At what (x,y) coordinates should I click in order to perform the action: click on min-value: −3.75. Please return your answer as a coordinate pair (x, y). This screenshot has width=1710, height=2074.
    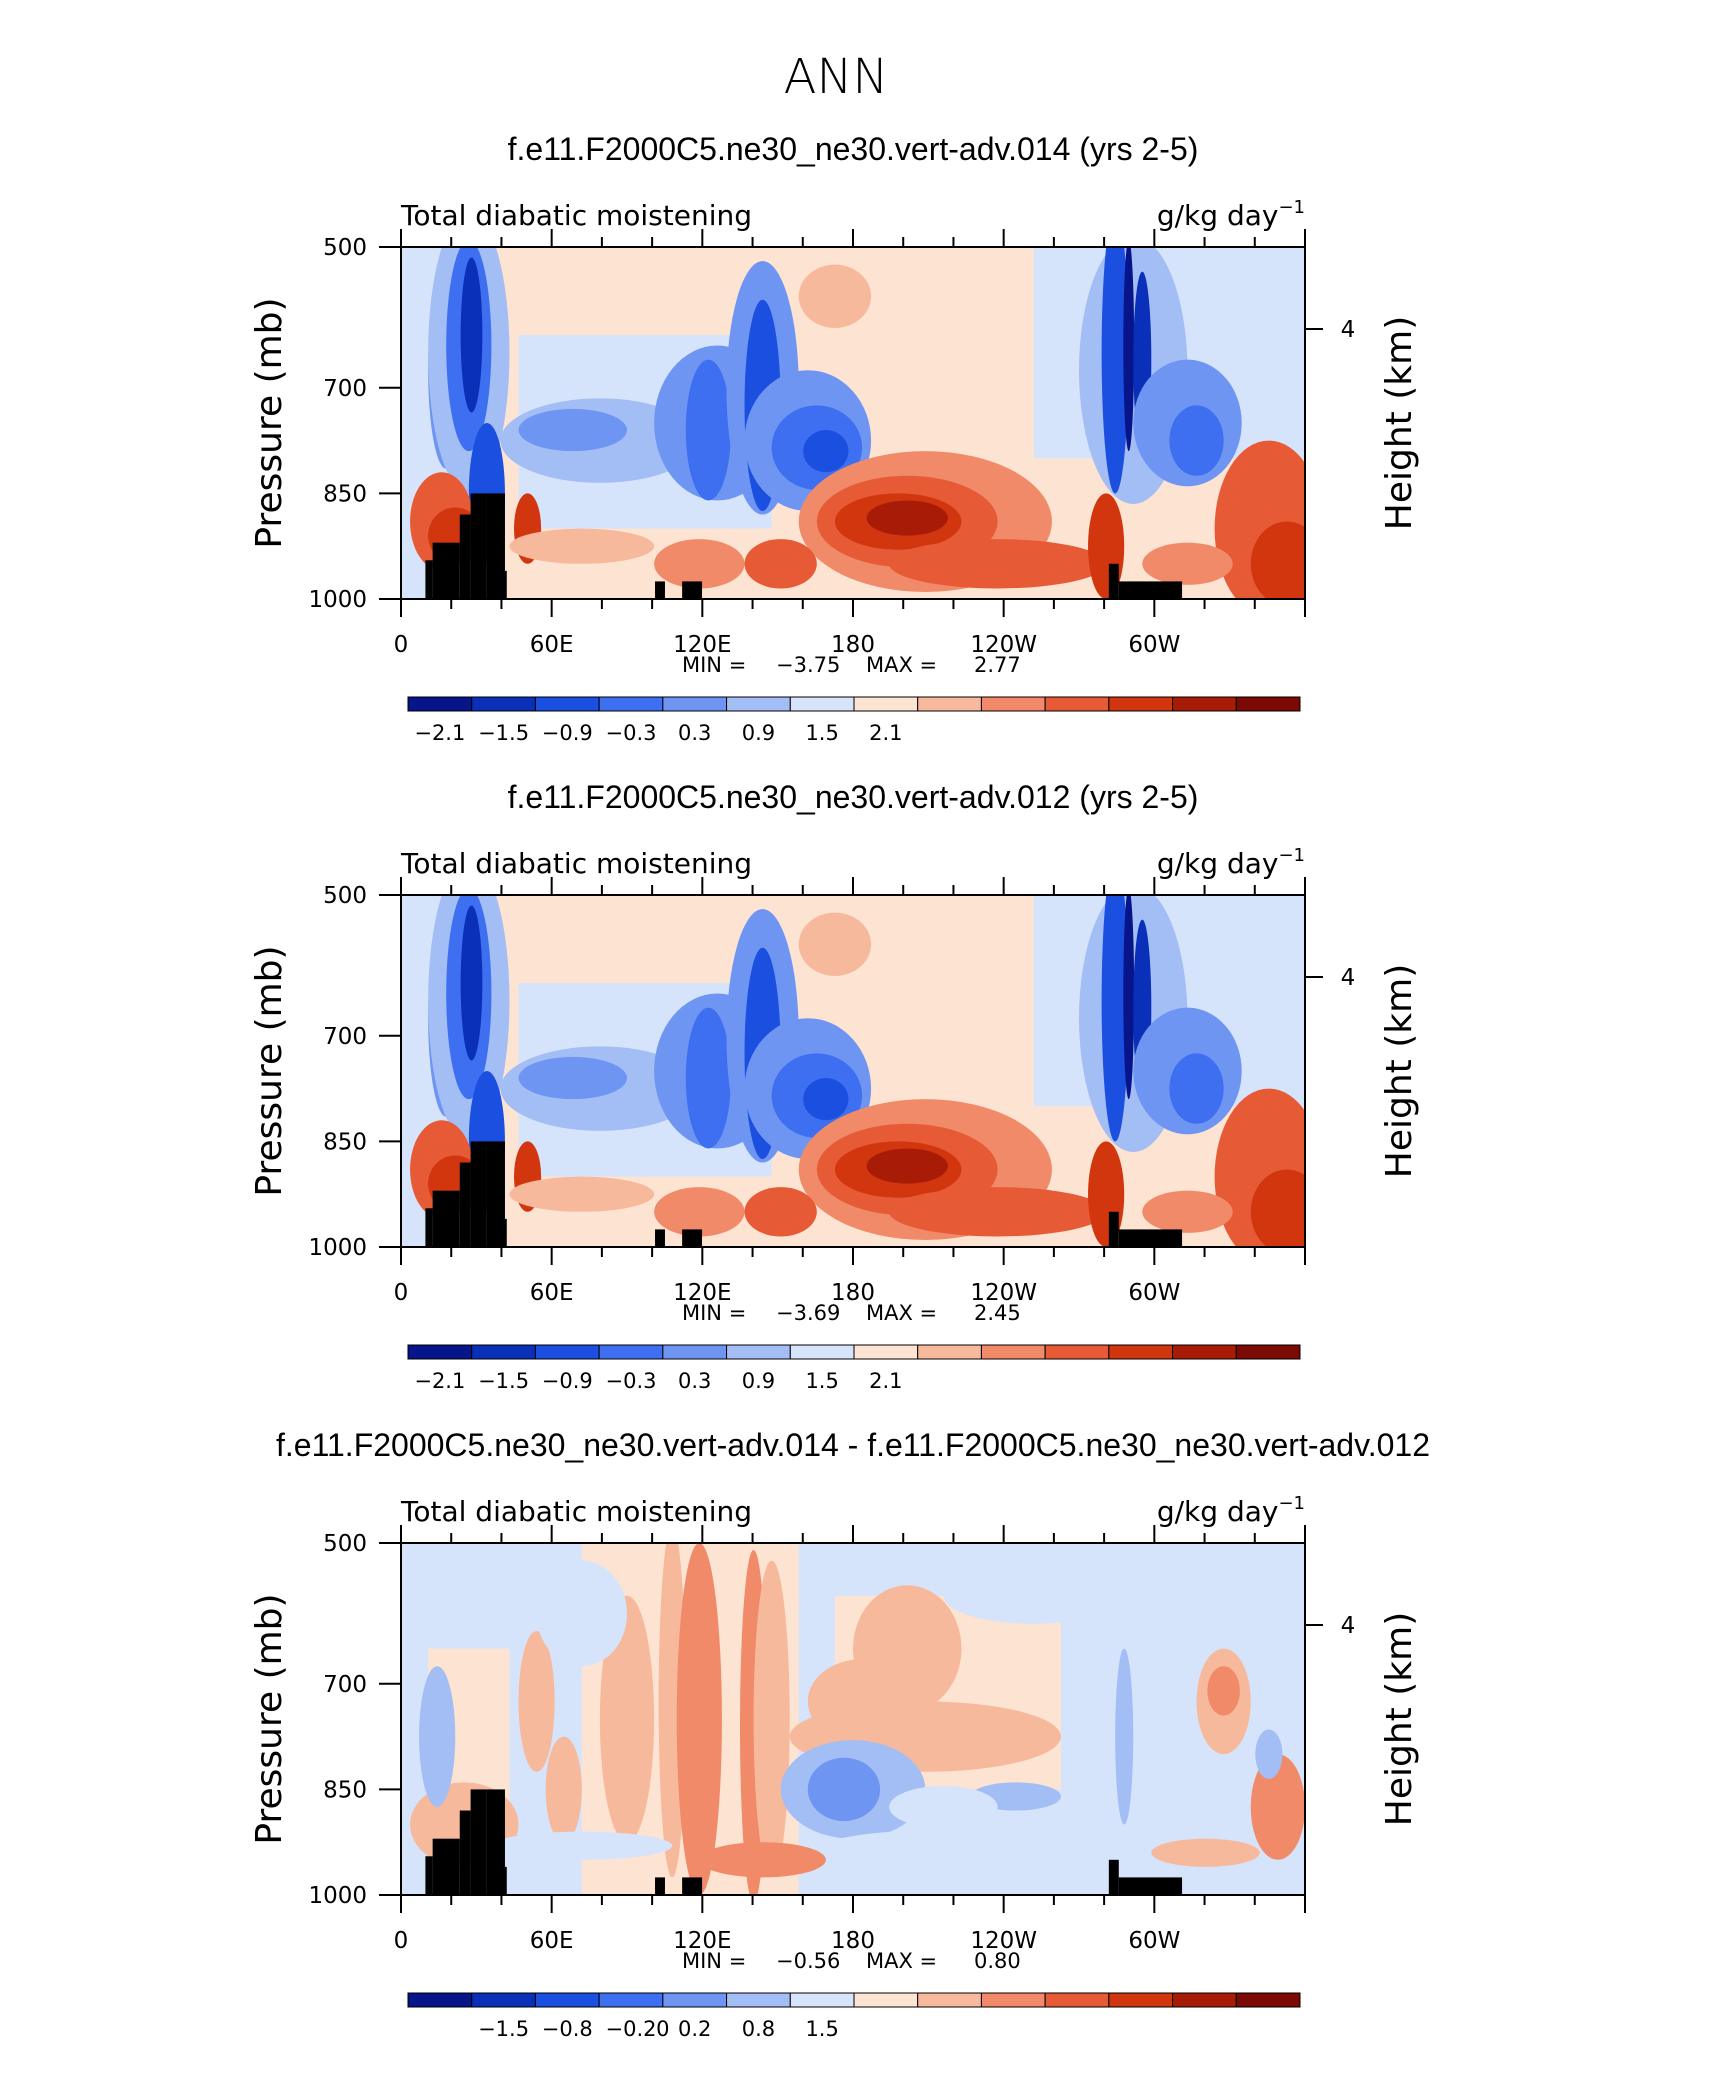
    Looking at the image, I should click on (808, 665).